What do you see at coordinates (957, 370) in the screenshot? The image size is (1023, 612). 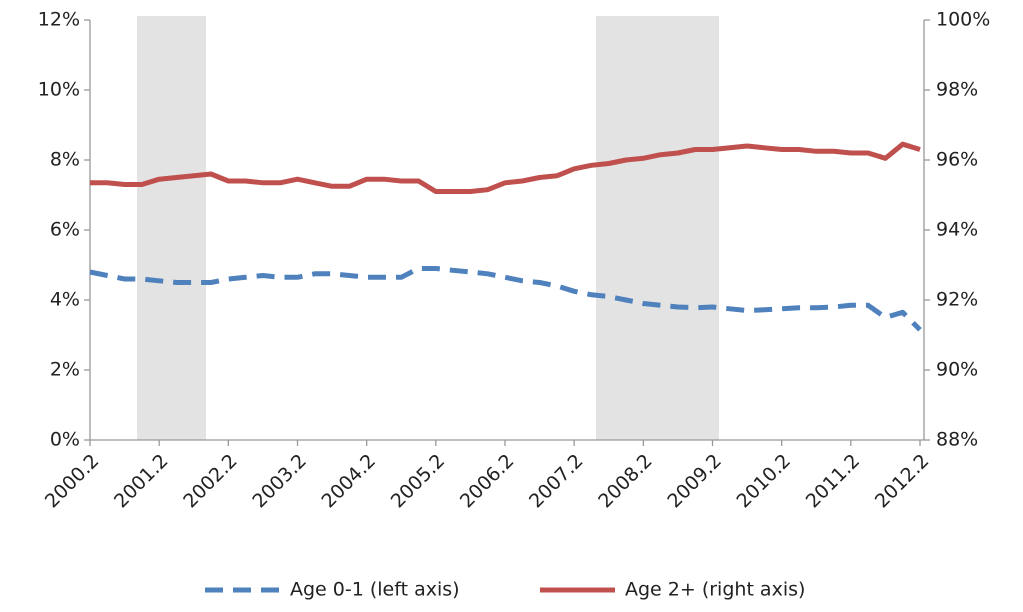 I see `y2-tick-label: 90%` at bounding box center [957, 370].